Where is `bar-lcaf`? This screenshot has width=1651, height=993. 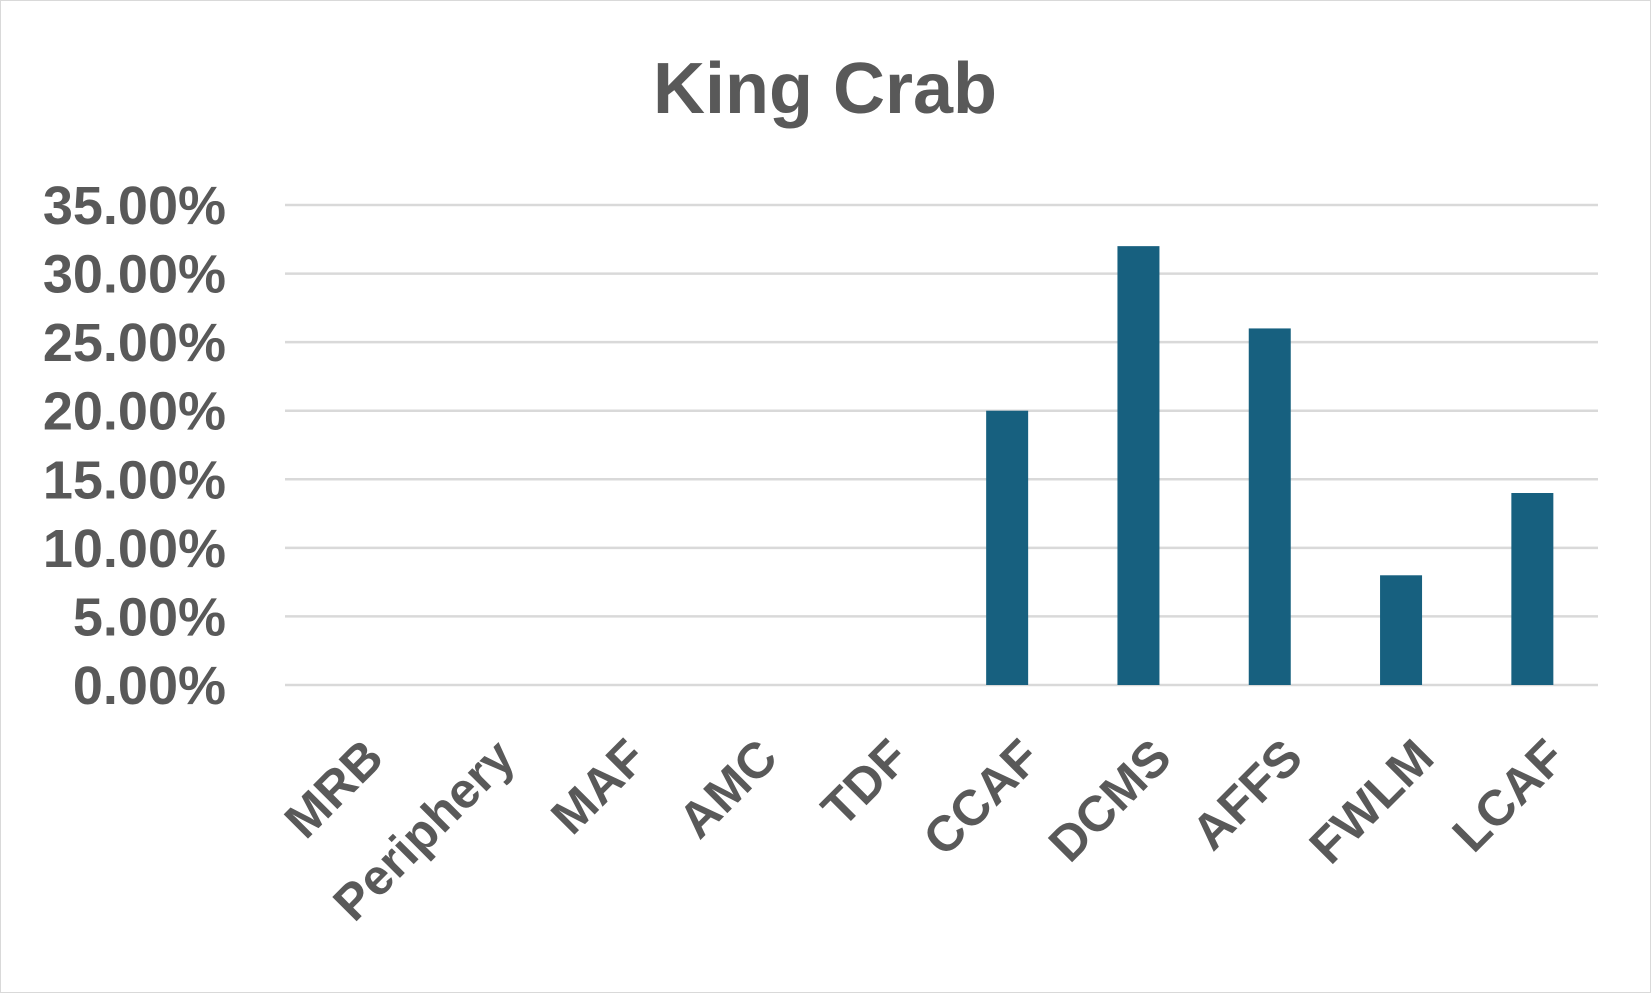 bar-lcaf is located at coordinates (1532, 589).